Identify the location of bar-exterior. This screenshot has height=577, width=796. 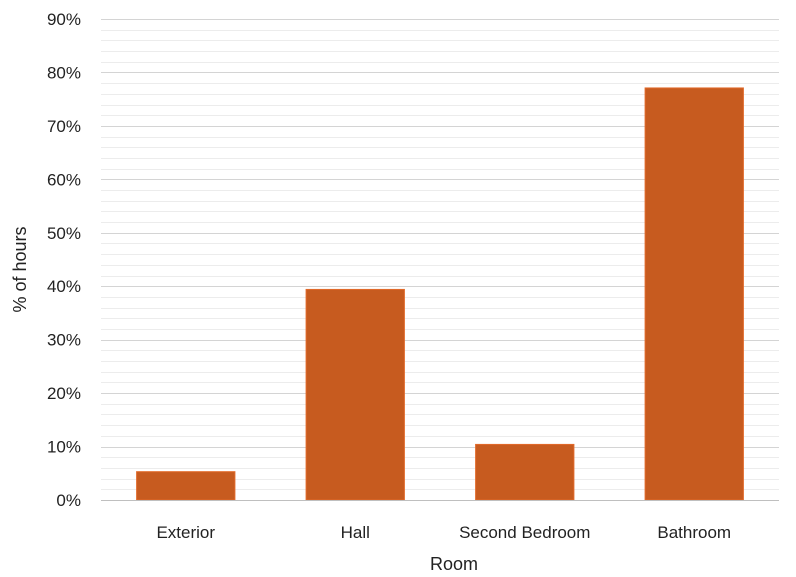
(186, 486).